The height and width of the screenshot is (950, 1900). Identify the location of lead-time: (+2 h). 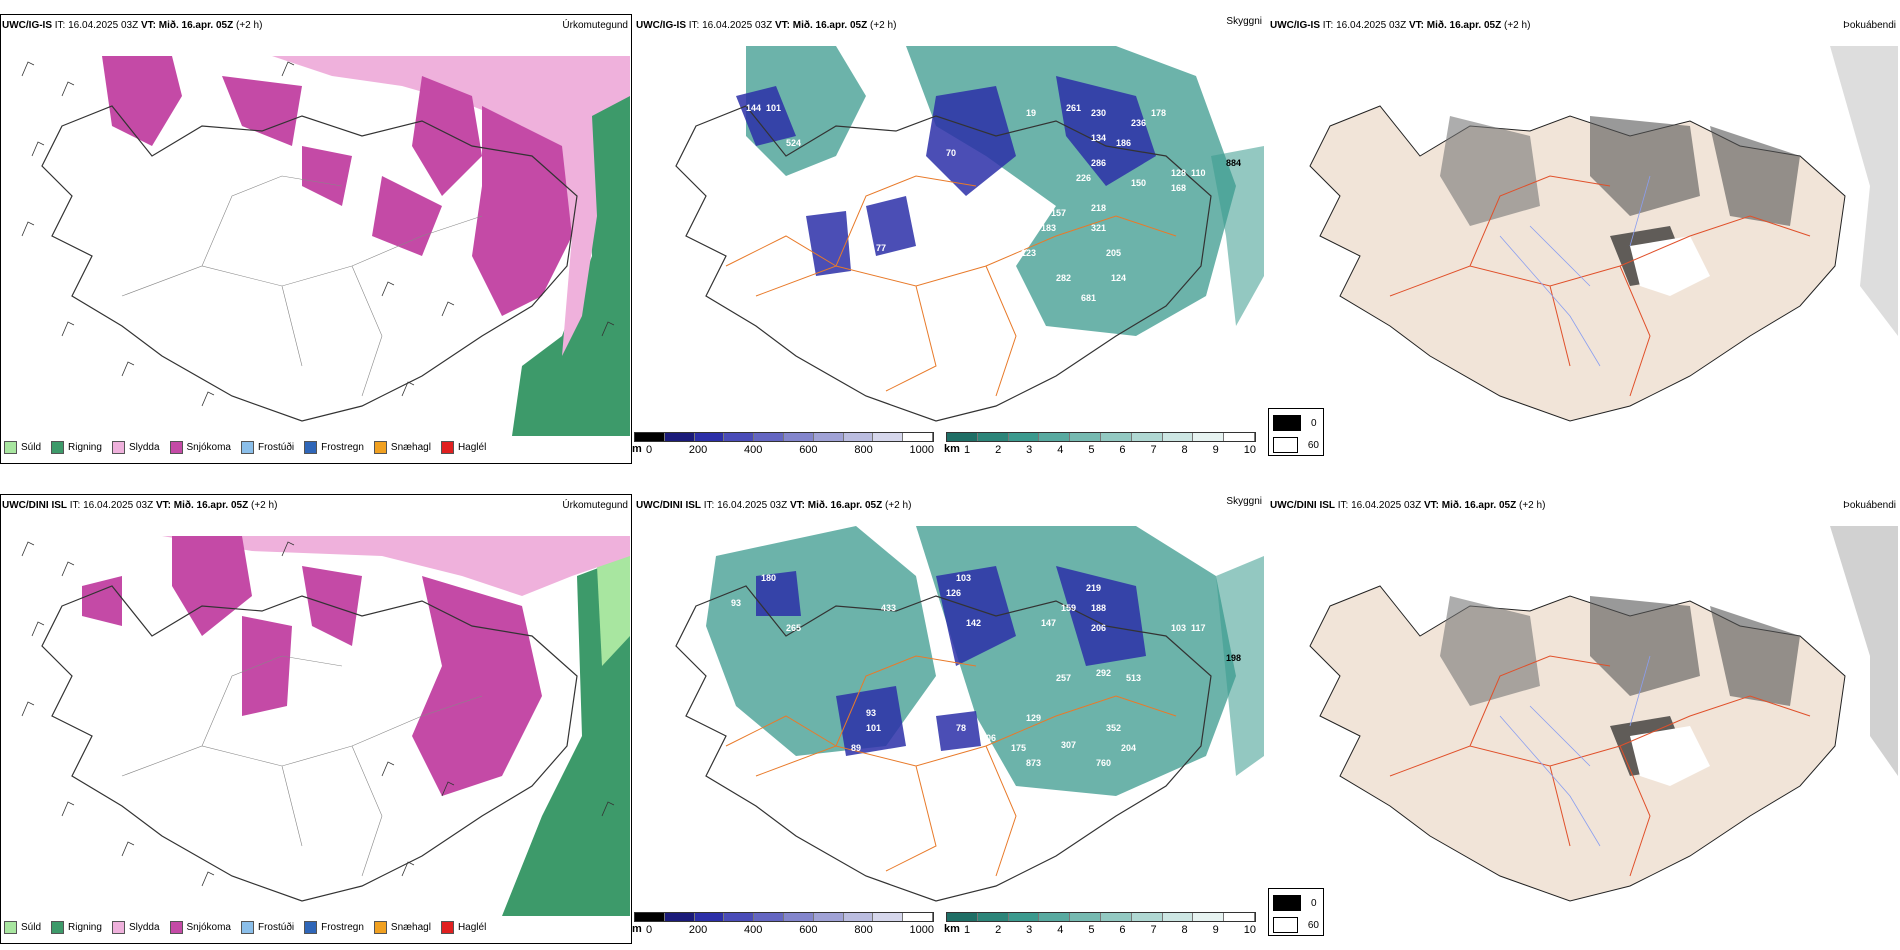
(883, 25).